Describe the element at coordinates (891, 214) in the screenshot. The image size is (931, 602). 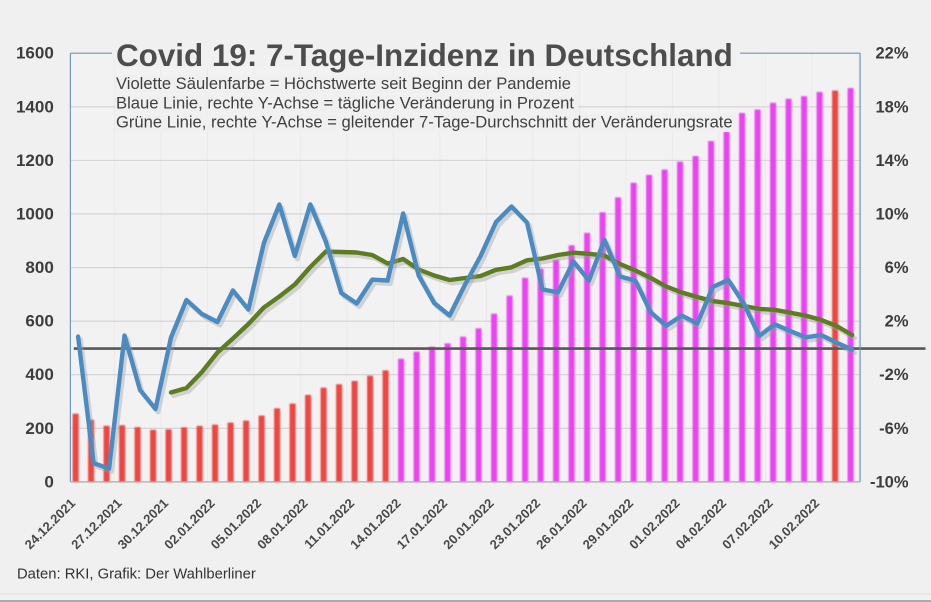
I see `svg-text: 10%` at that location.